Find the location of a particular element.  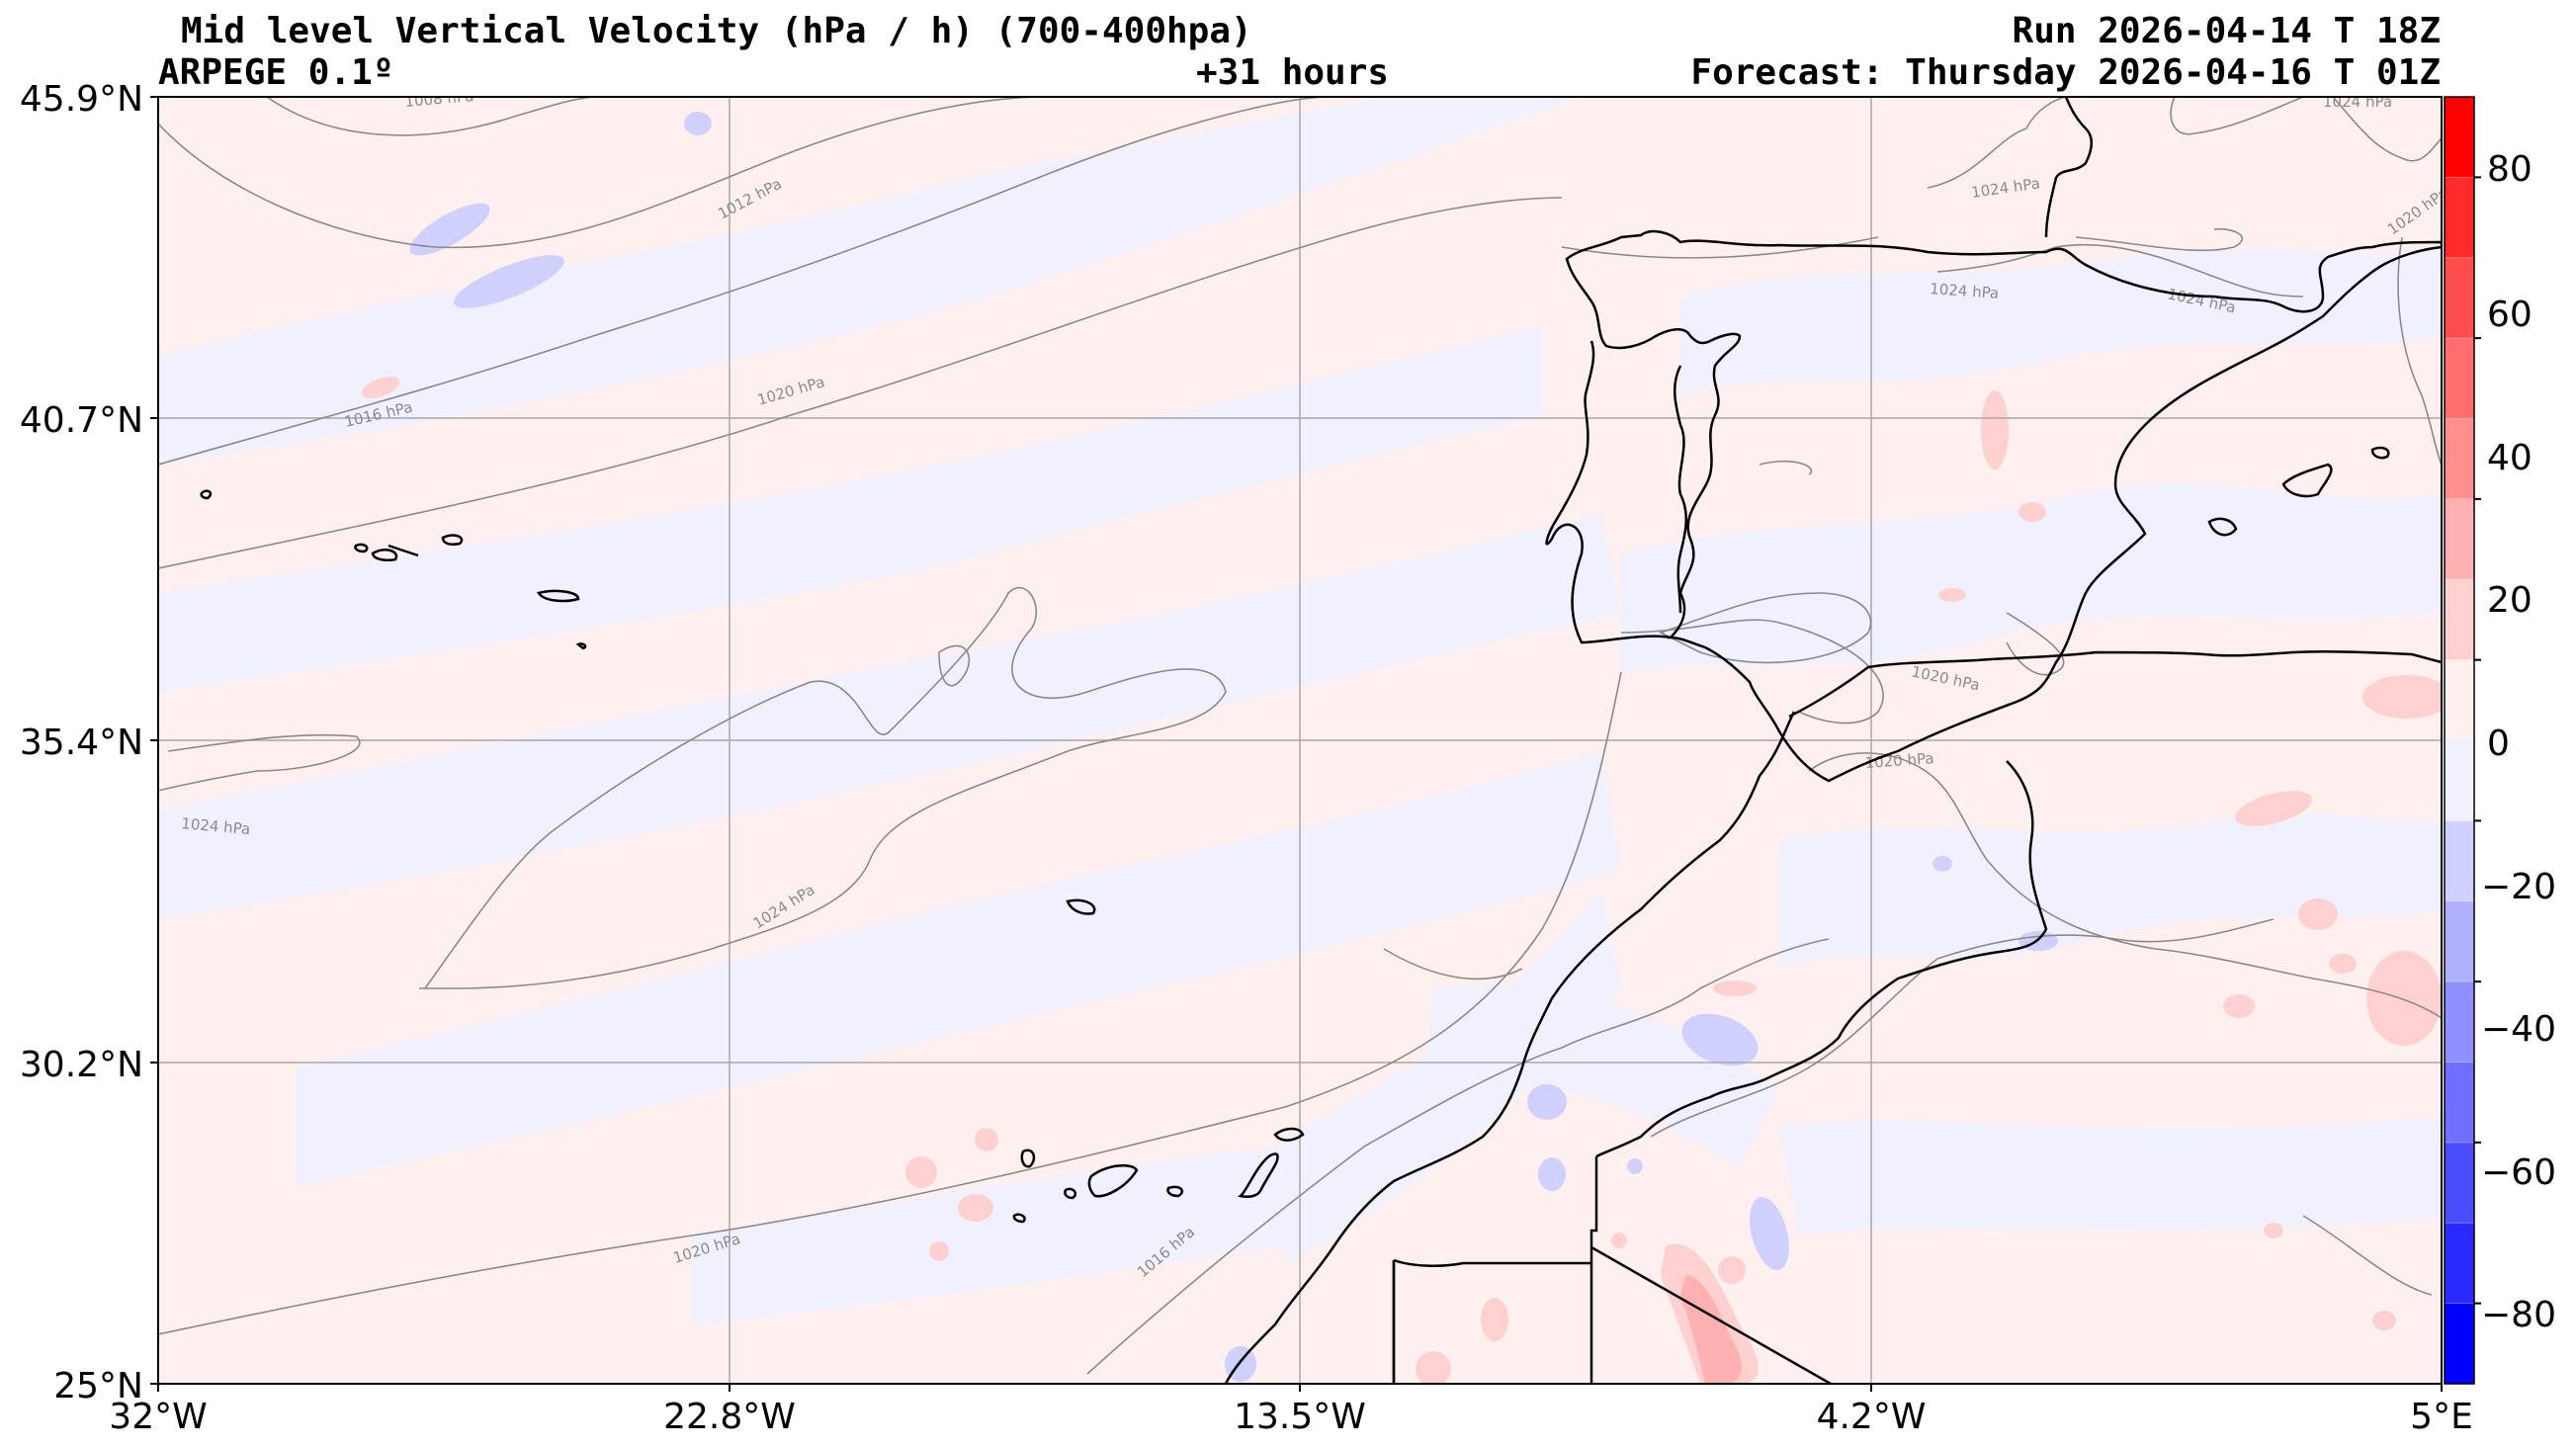

model-label: ARPEGE 0.1º is located at coordinates (276, 72).